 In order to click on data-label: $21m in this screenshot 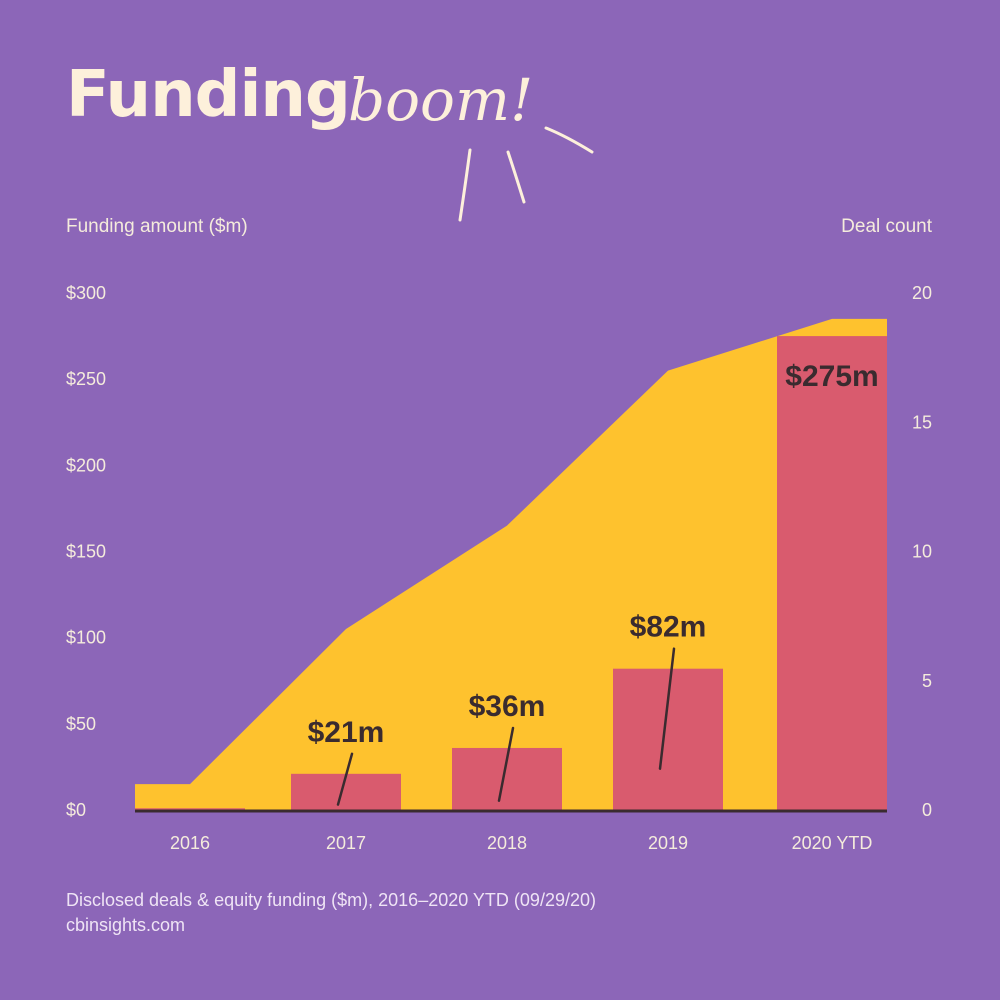, I will do `click(346, 732)`.